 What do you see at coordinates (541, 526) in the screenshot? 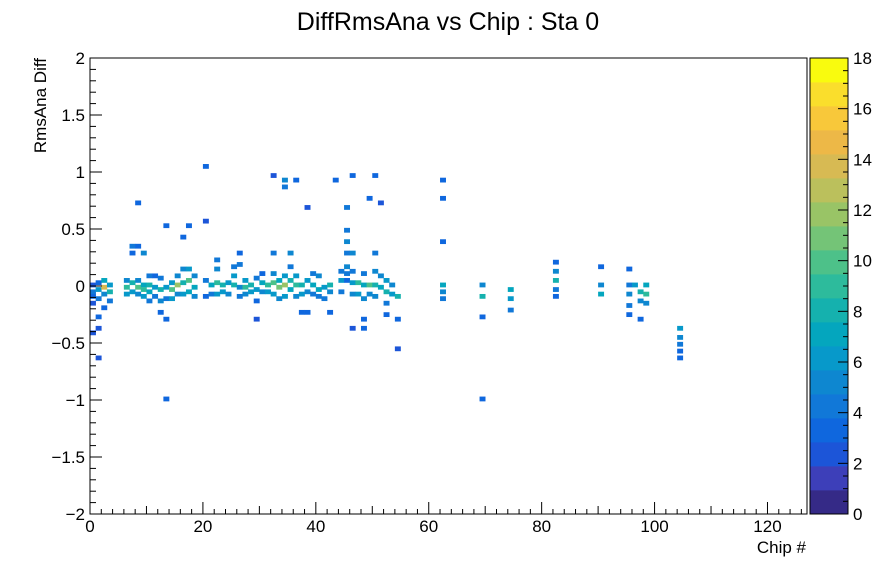
I see `x-tick-label: 80` at bounding box center [541, 526].